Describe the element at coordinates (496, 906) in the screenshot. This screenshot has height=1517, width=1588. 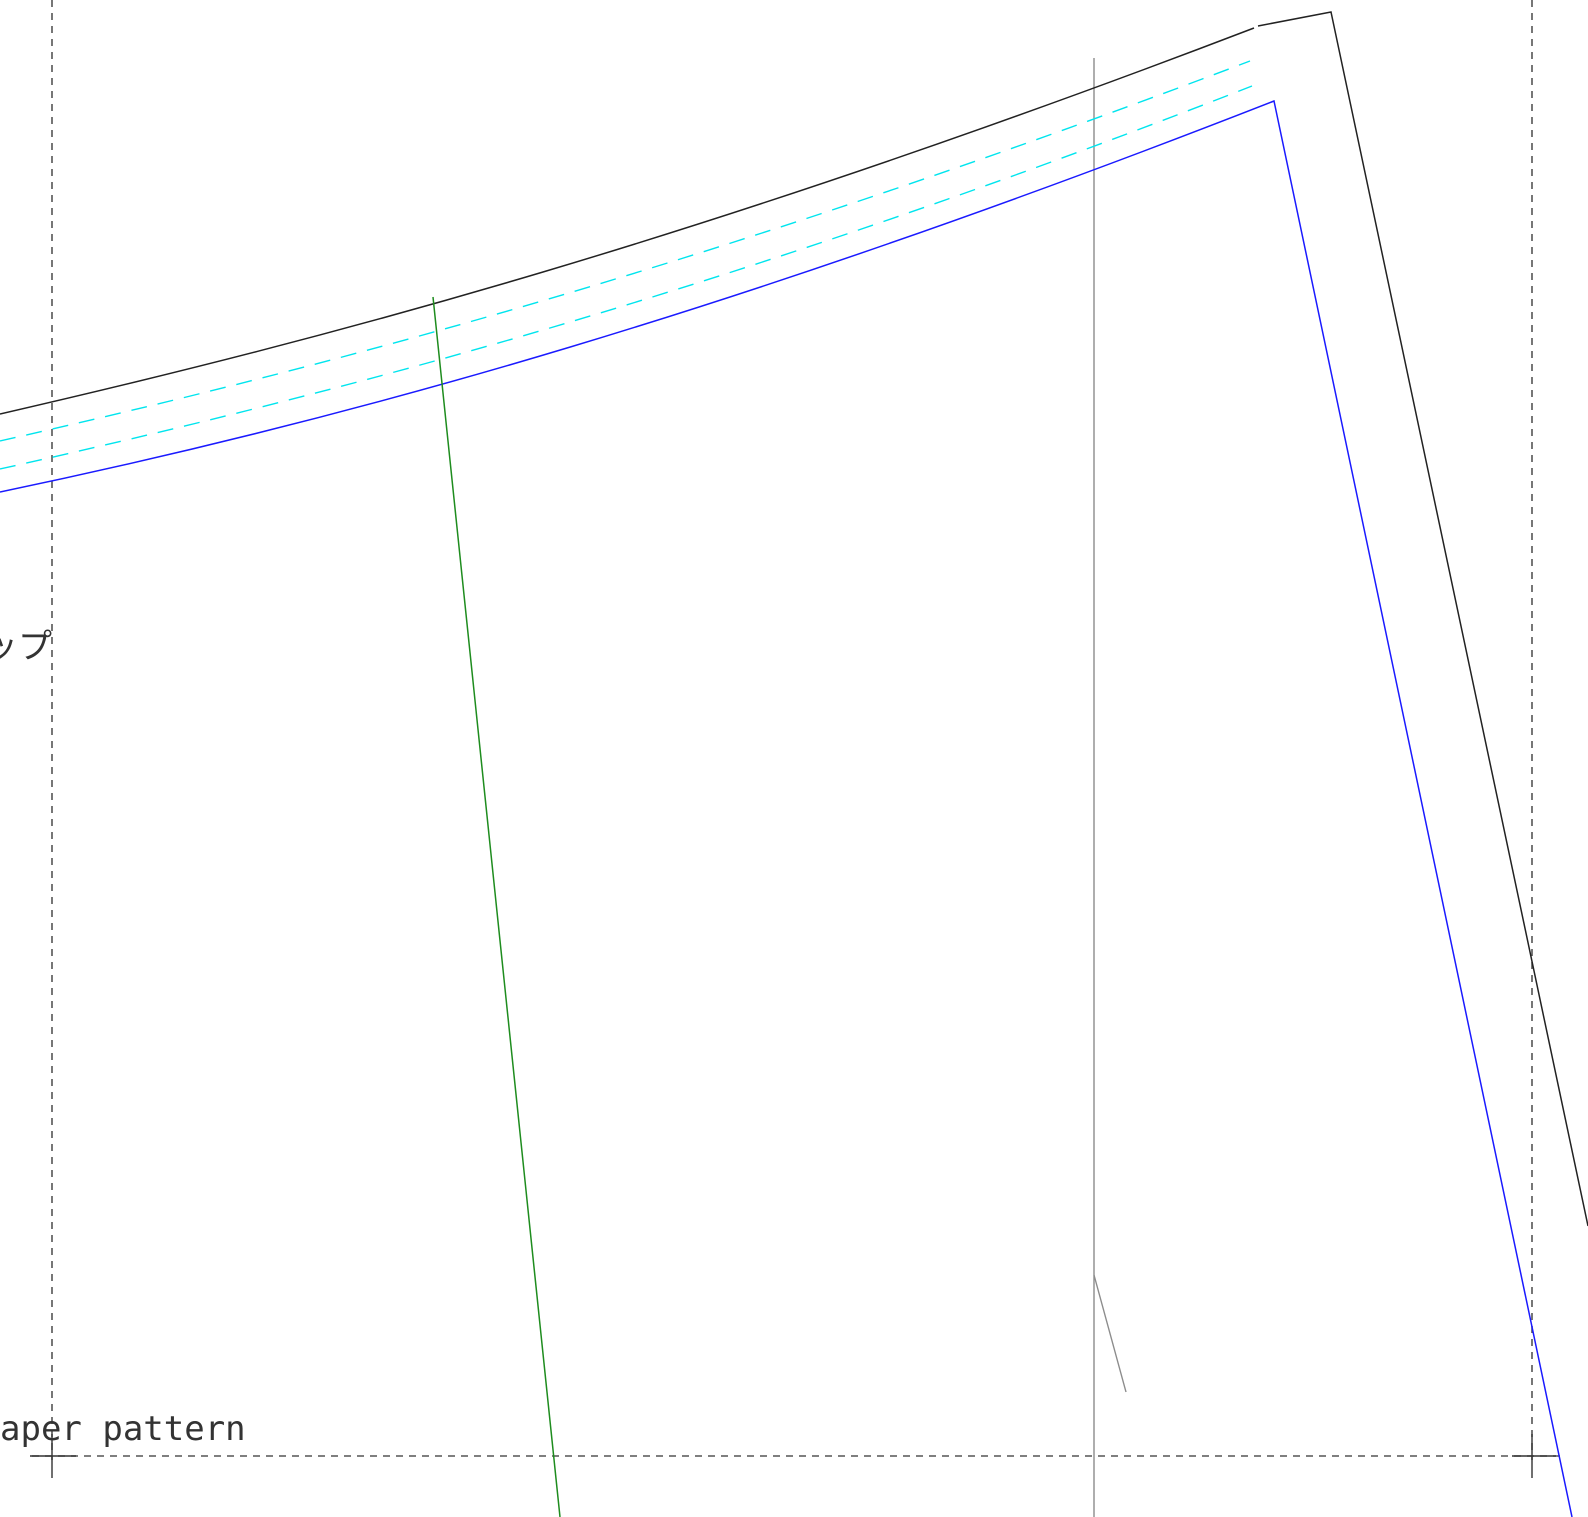
I see `grain-line` at that location.